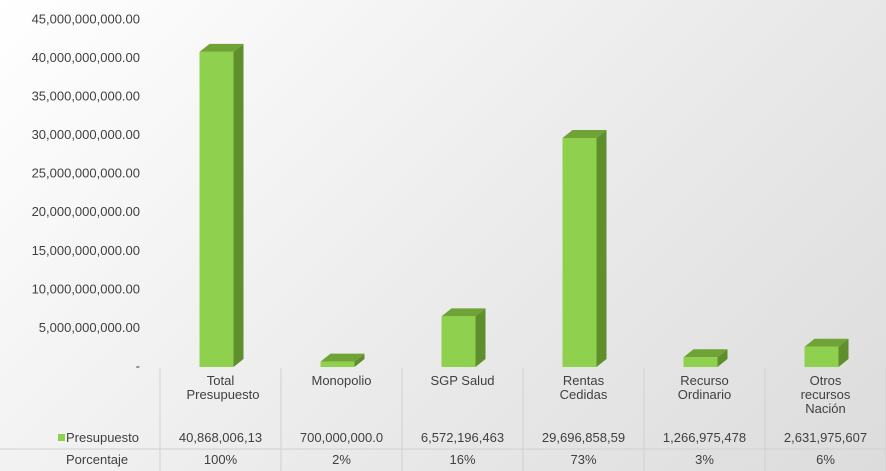 This screenshot has width=886, height=471. I want to click on table-cell: 73%, so click(583, 459).